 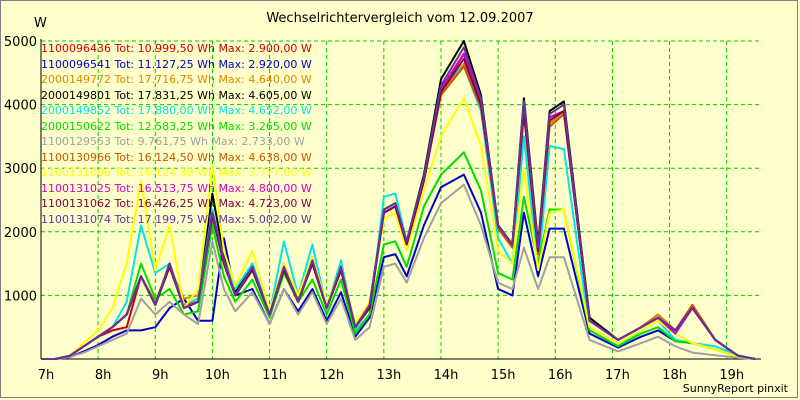 What do you see at coordinates (400, 18) in the screenshot?
I see `chart-title: Wechselrichtervergleich vom 12.09.2007` at bounding box center [400, 18].